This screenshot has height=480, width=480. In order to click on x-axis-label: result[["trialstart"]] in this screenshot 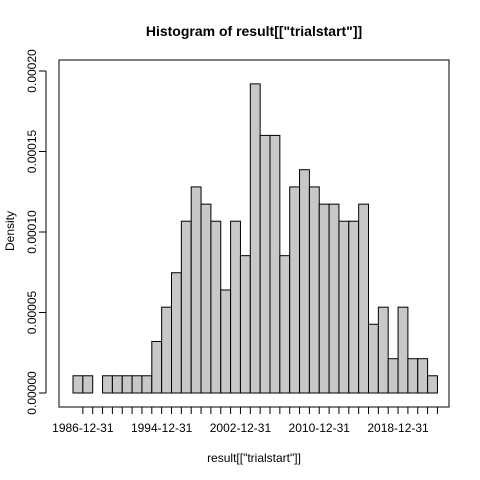, I will do `click(254, 458)`.